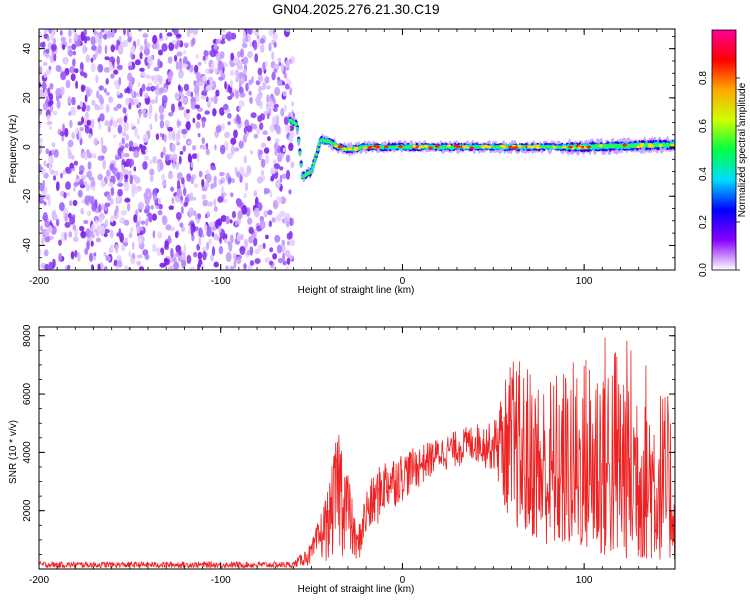  What do you see at coordinates (39, 281) in the screenshot?
I see `spectrogram-xtick-label: -200` at bounding box center [39, 281].